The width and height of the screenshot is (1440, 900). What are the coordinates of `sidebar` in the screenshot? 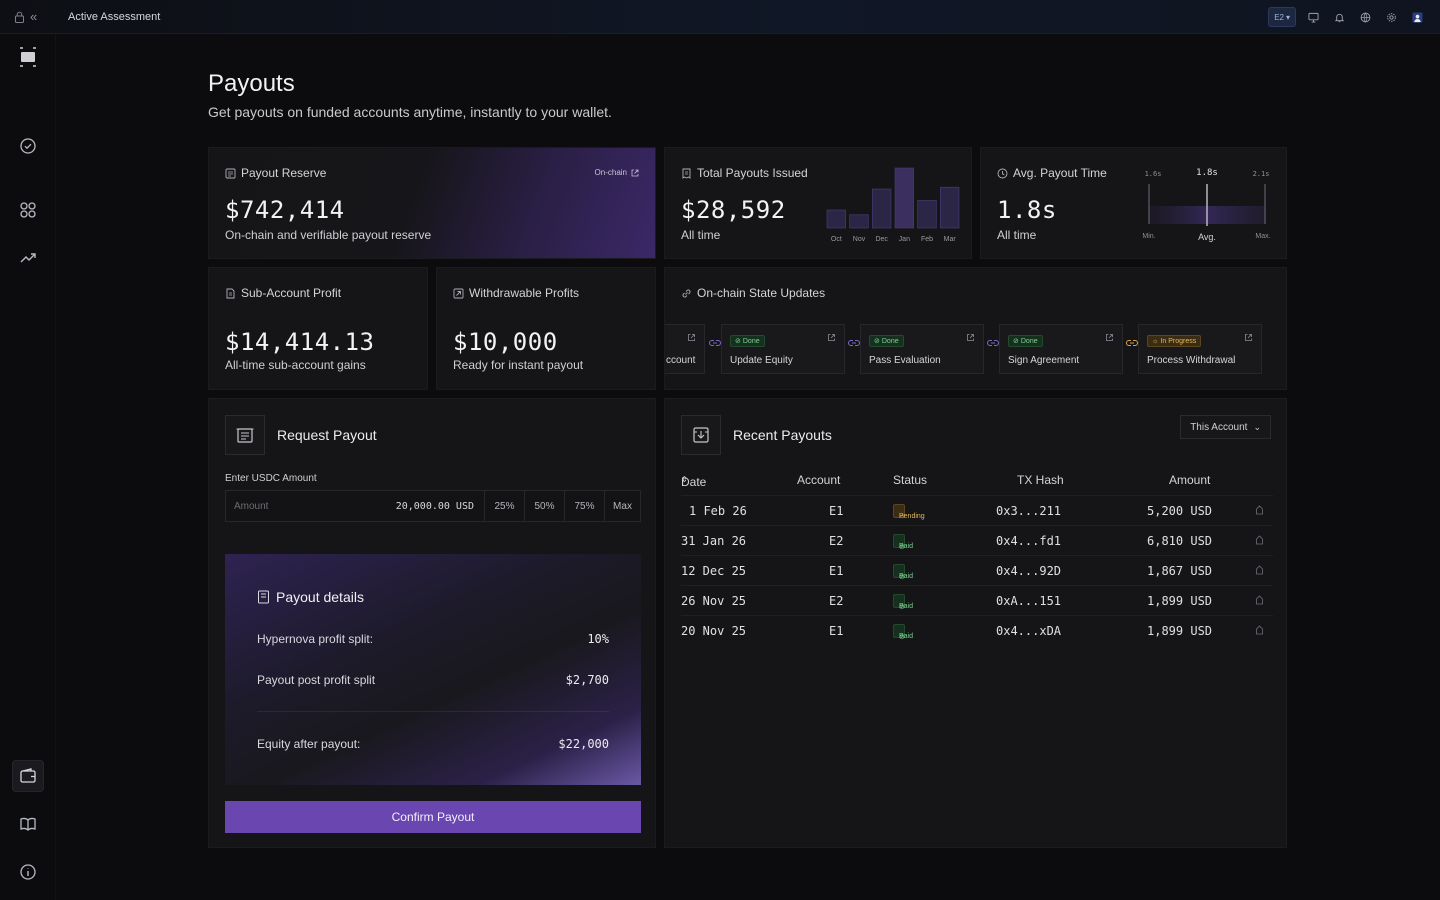 It's located at (28, 467).